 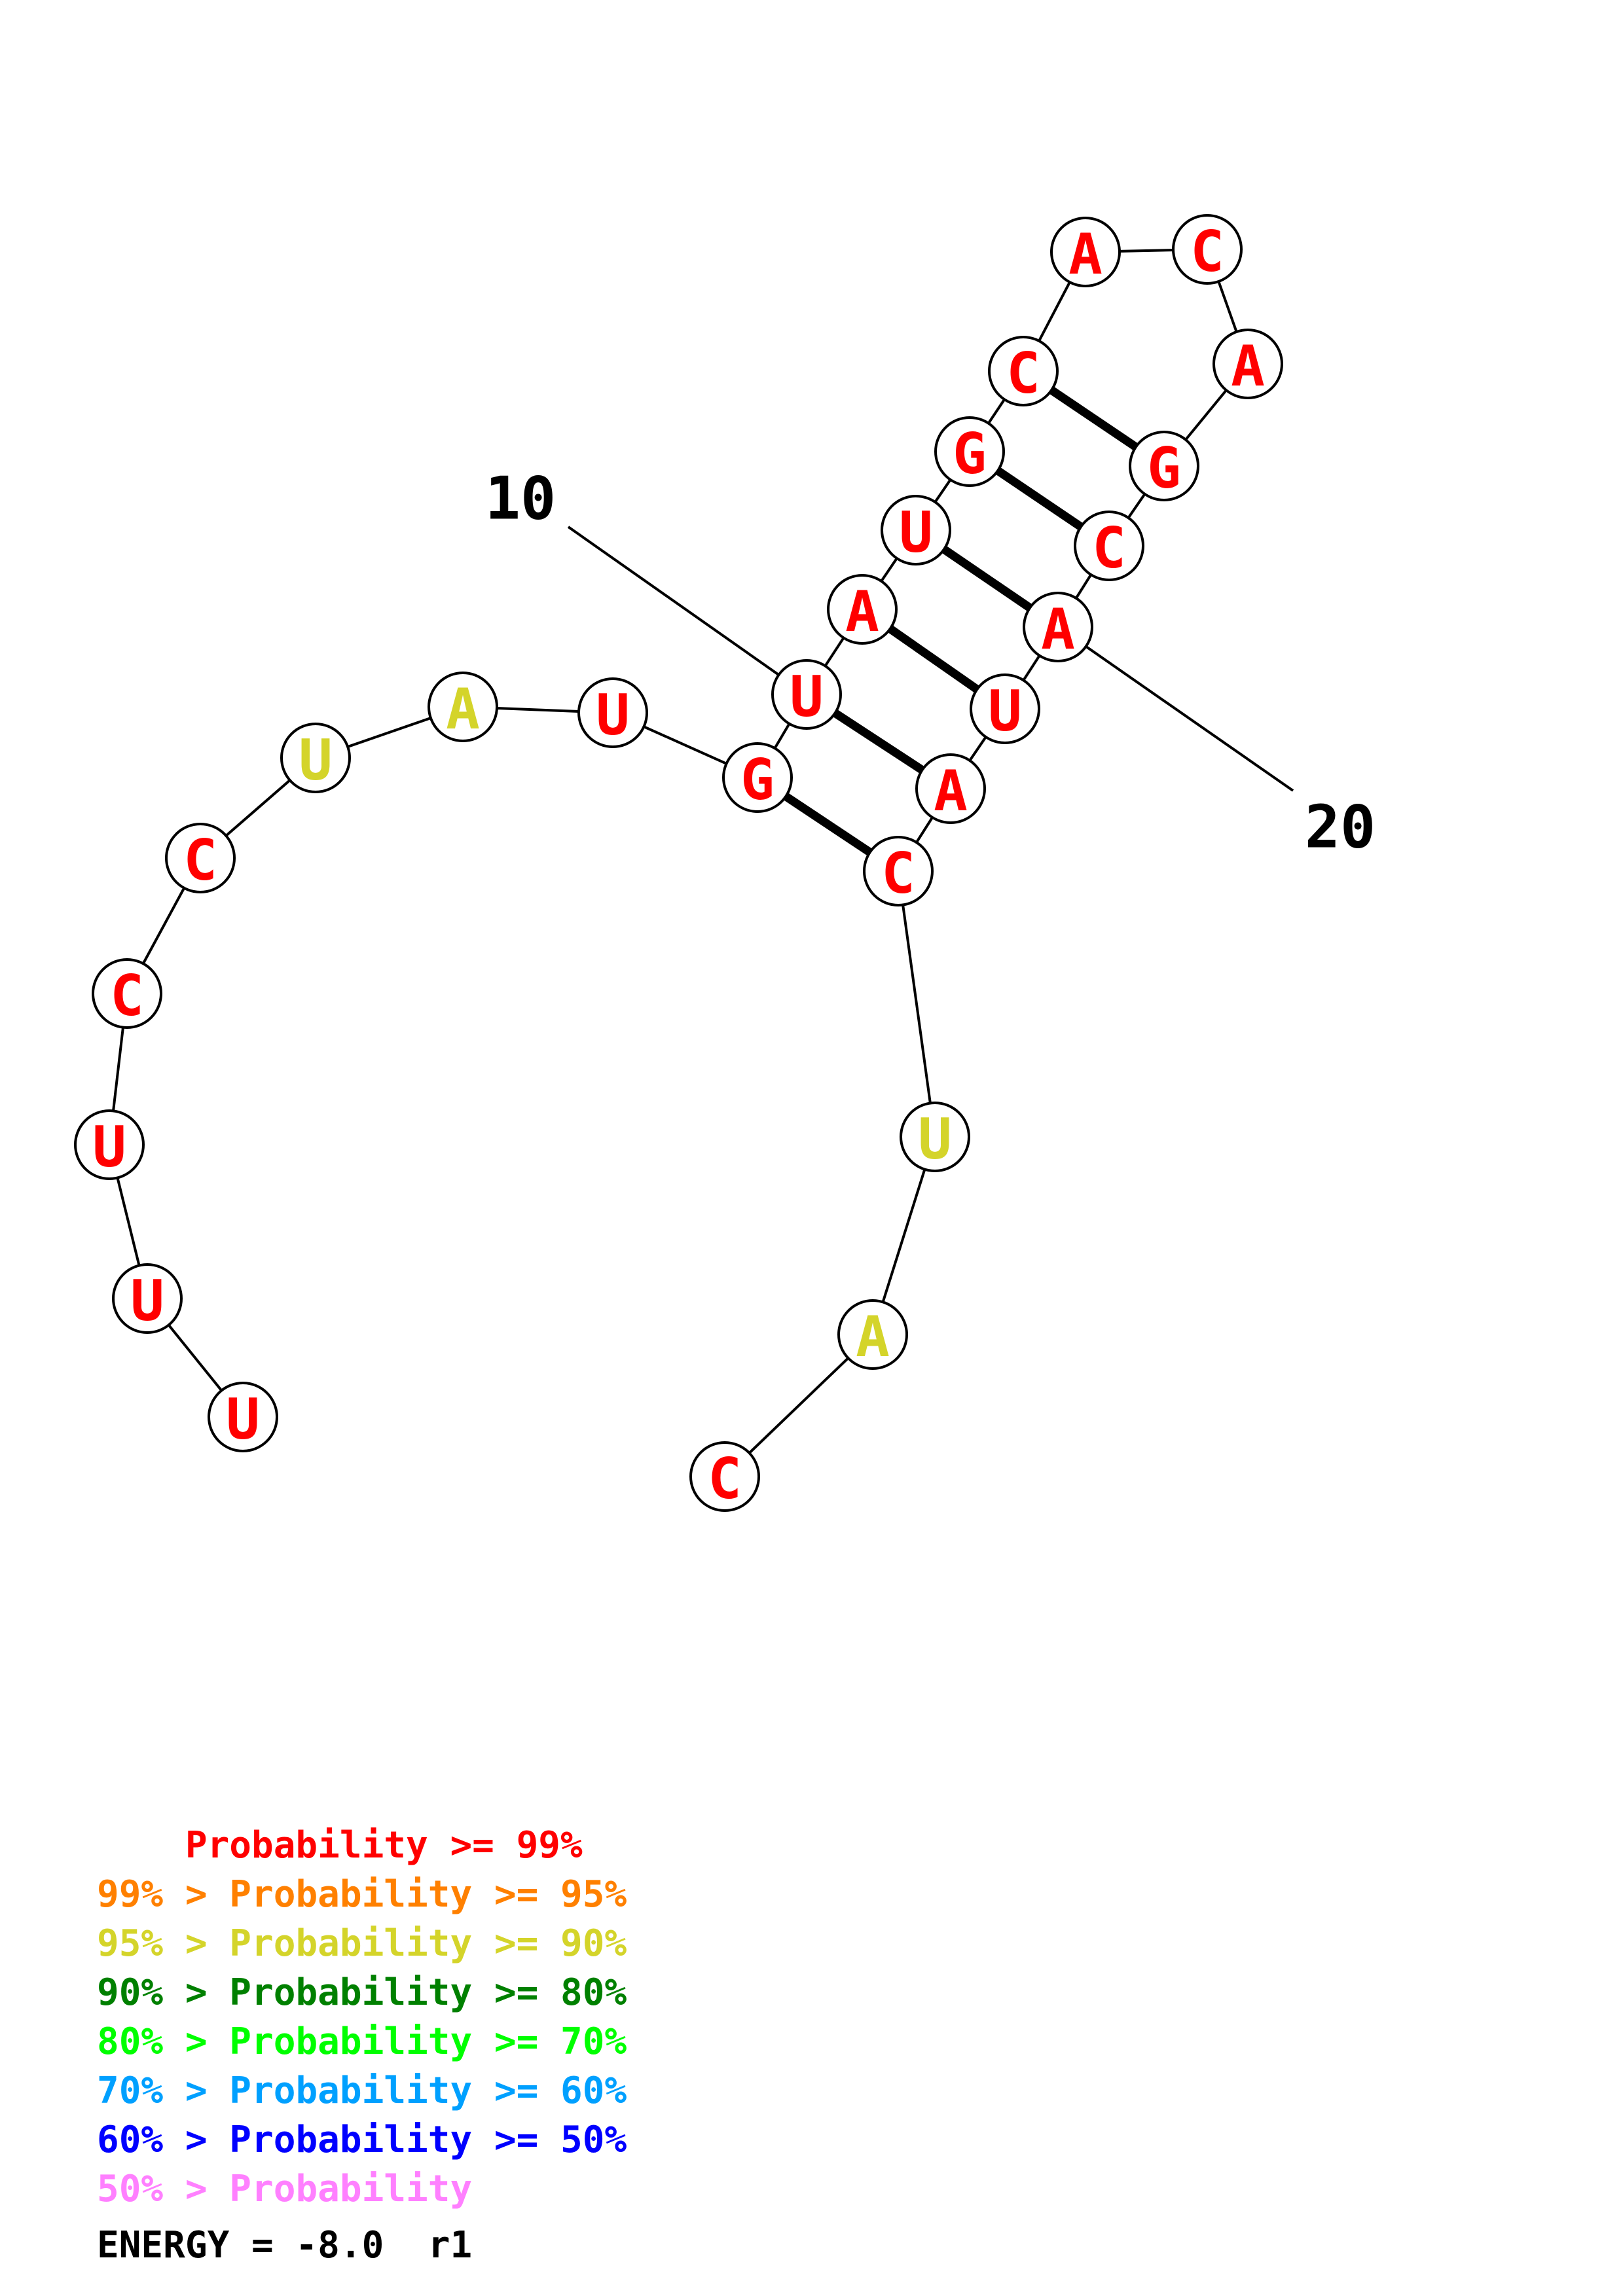 What do you see at coordinates (351, 2189) in the screenshot?
I see `legend-row-text: Probability` at bounding box center [351, 2189].